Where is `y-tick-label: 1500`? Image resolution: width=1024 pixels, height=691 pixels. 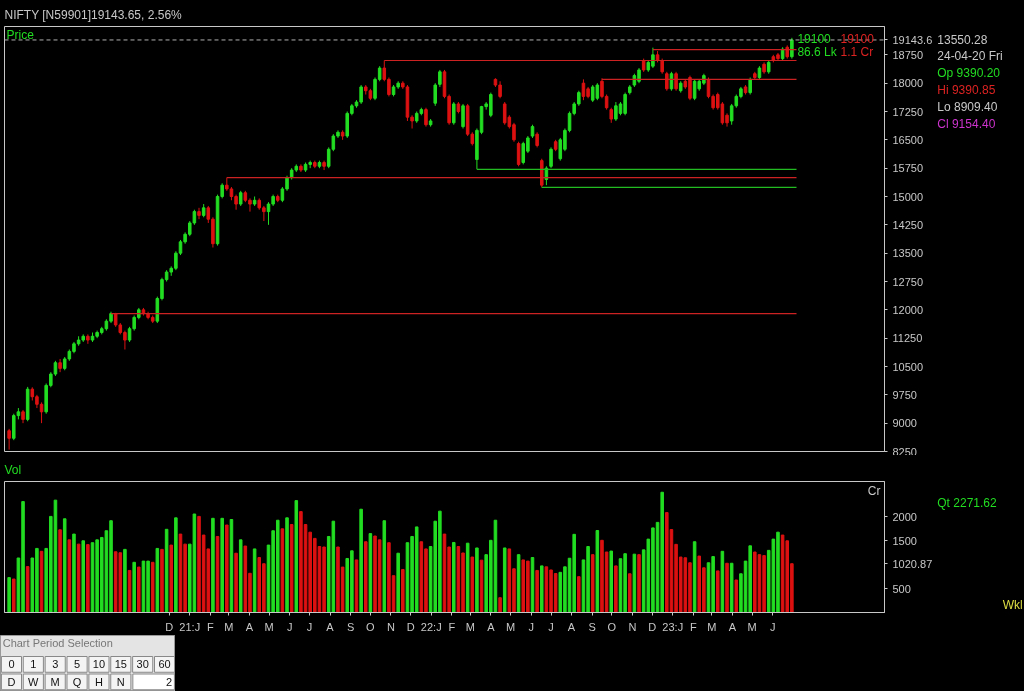 y-tick-label: 1500 is located at coordinates (904, 540).